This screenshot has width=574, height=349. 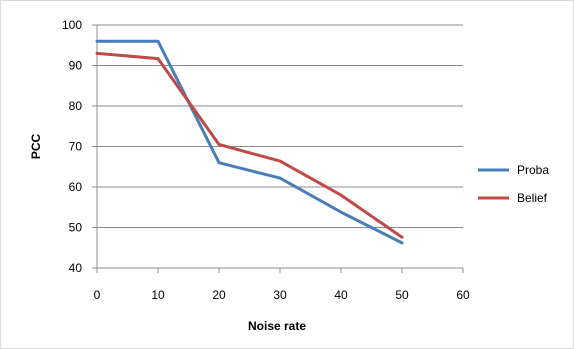 What do you see at coordinates (219, 295) in the screenshot?
I see `x-tick-label: 20` at bounding box center [219, 295].